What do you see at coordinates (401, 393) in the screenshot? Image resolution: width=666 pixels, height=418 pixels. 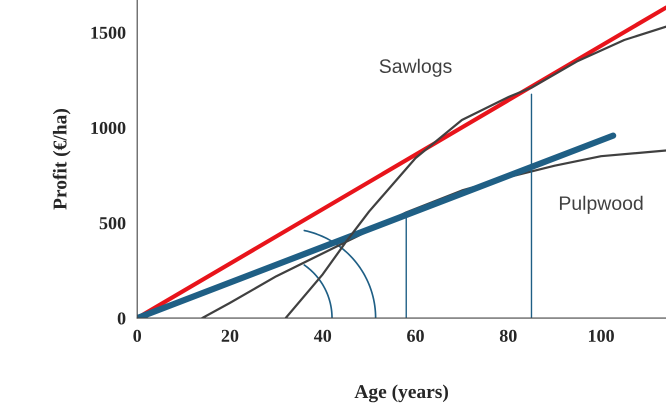 I see `x-axis-title: Age (years)` at bounding box center [401, 393].